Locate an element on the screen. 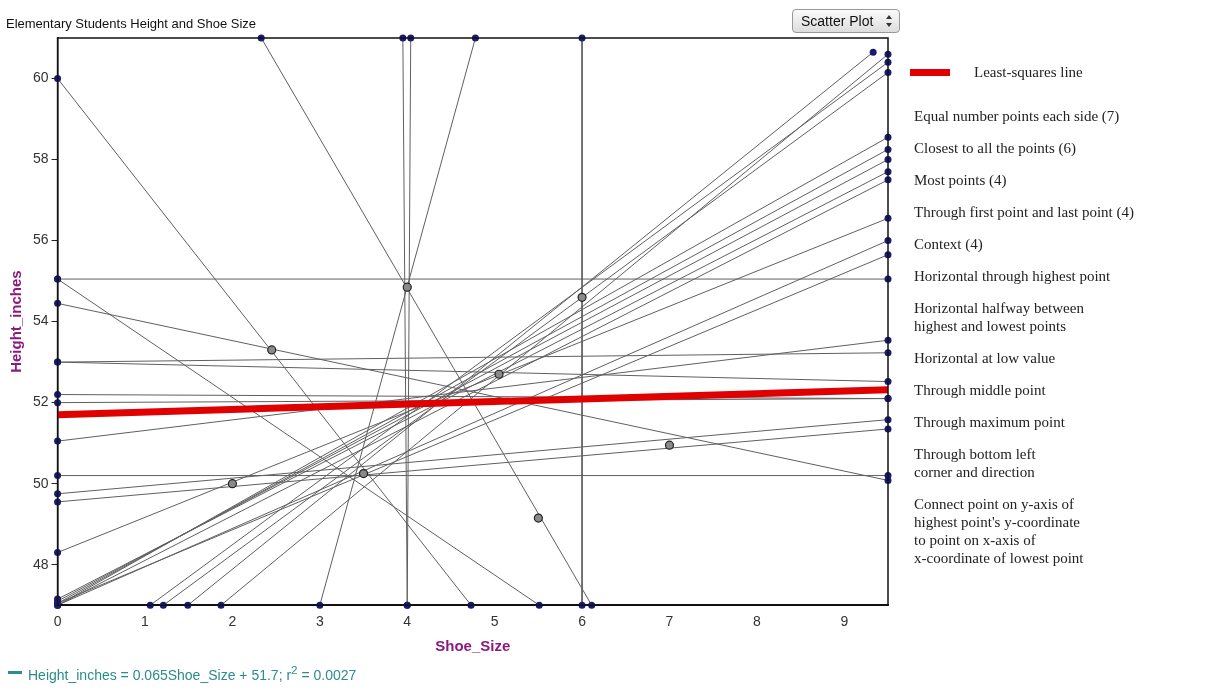 Image resolution: width=1207 pixels, height=692 pixels. text: Height_inches = 0.065Shoe_Size + 51.7; r$^{2}$ = 0.0027 is located at coordinates (192, 673).